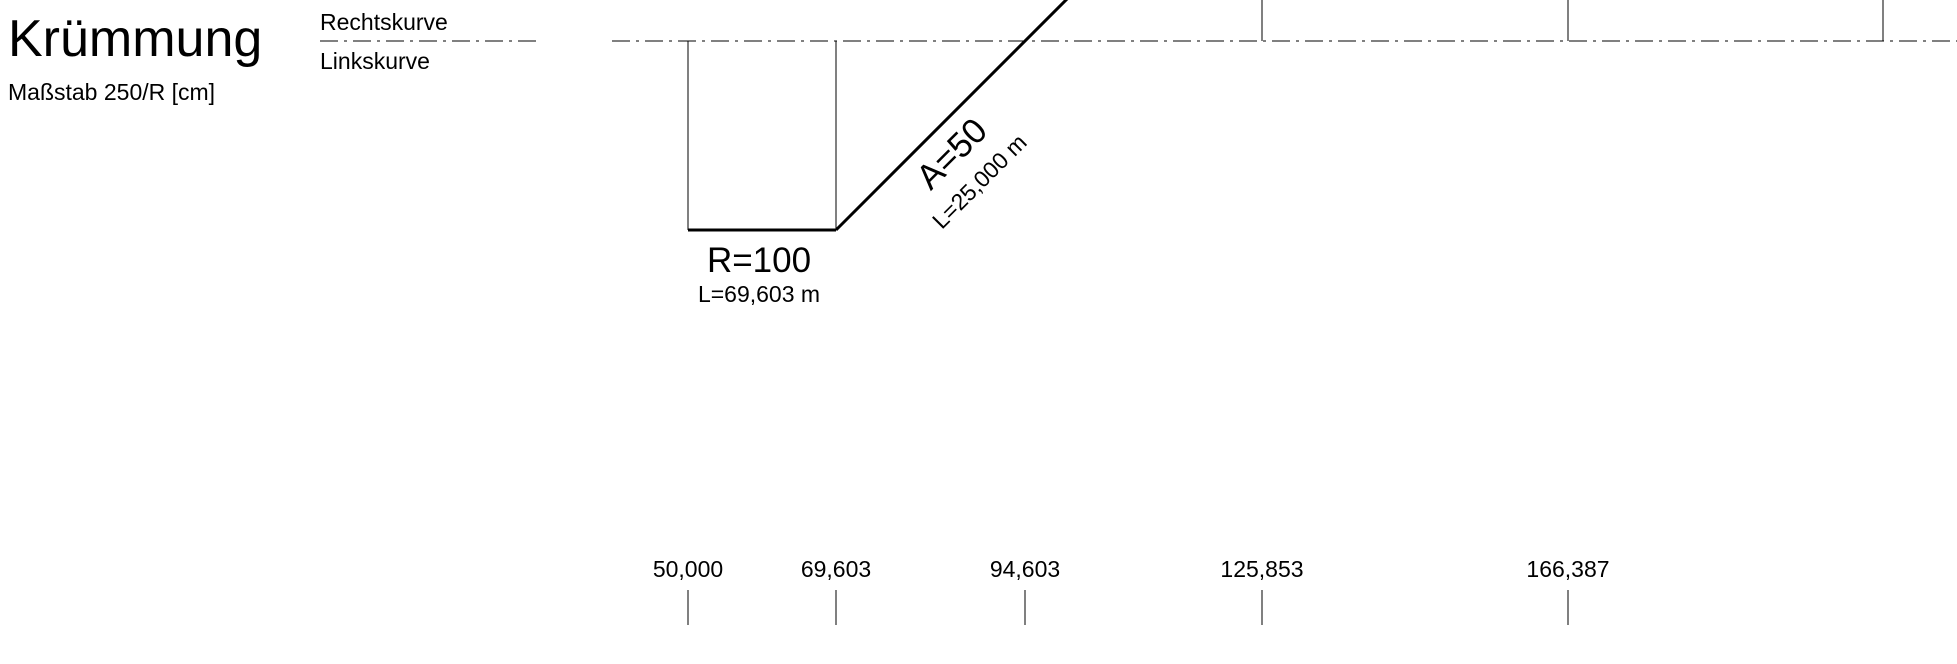  I want to click on station-label: 50,000, so click(688, 569).